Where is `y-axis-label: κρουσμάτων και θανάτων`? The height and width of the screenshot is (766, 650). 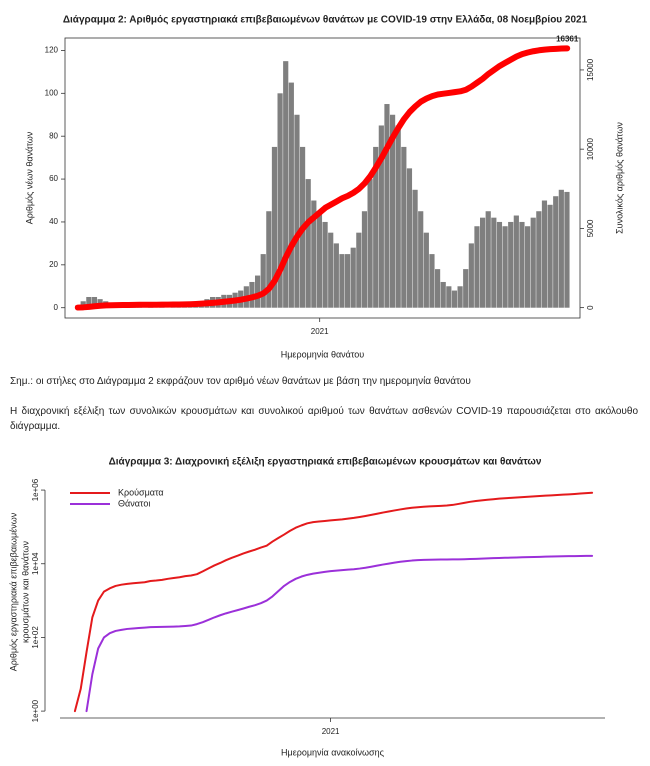
y-axis-label: κρουσμάτων και θανάτων is located at coordinates (25, 592).